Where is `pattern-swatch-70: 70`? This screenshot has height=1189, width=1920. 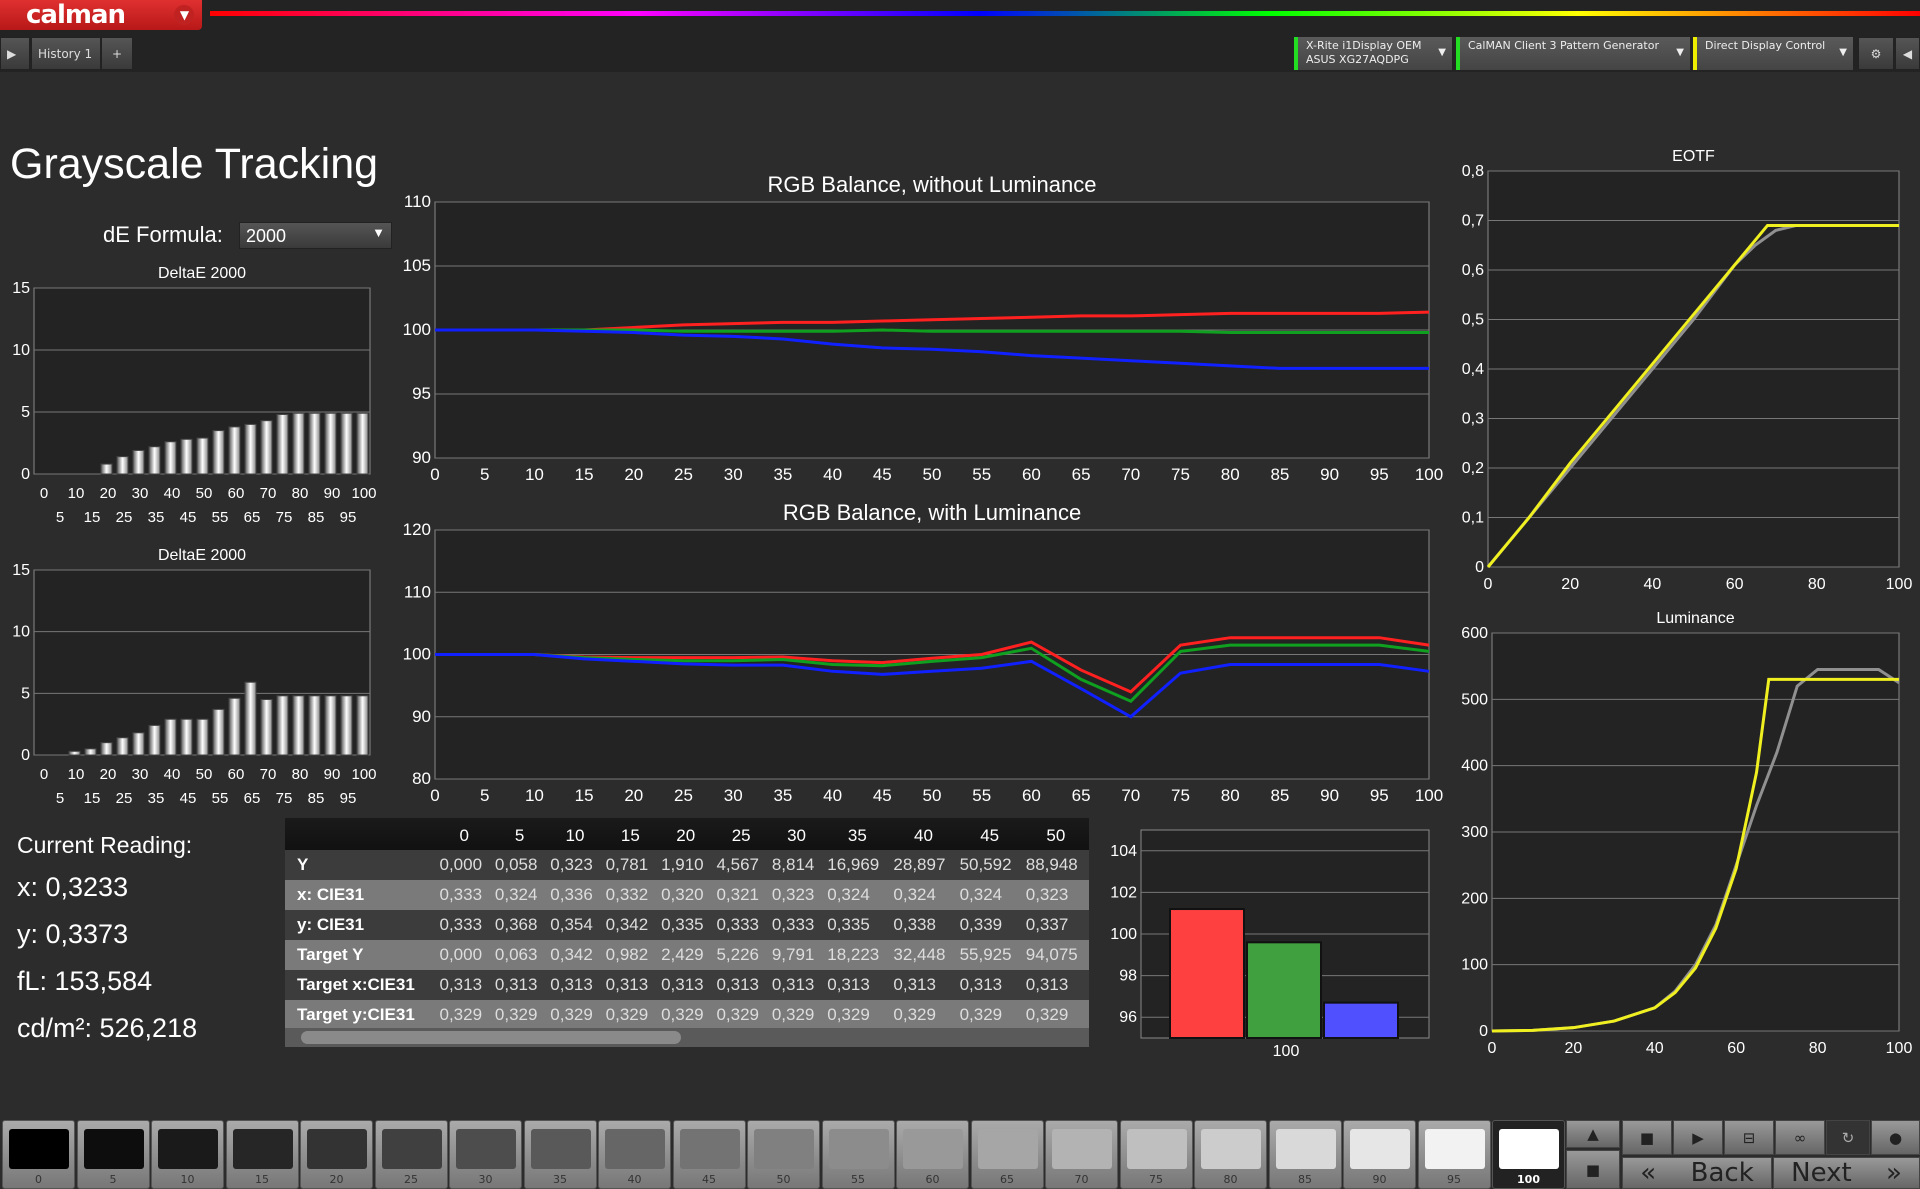
pattern-swatch-70: 70 is located at coordinates (1081, 1154).